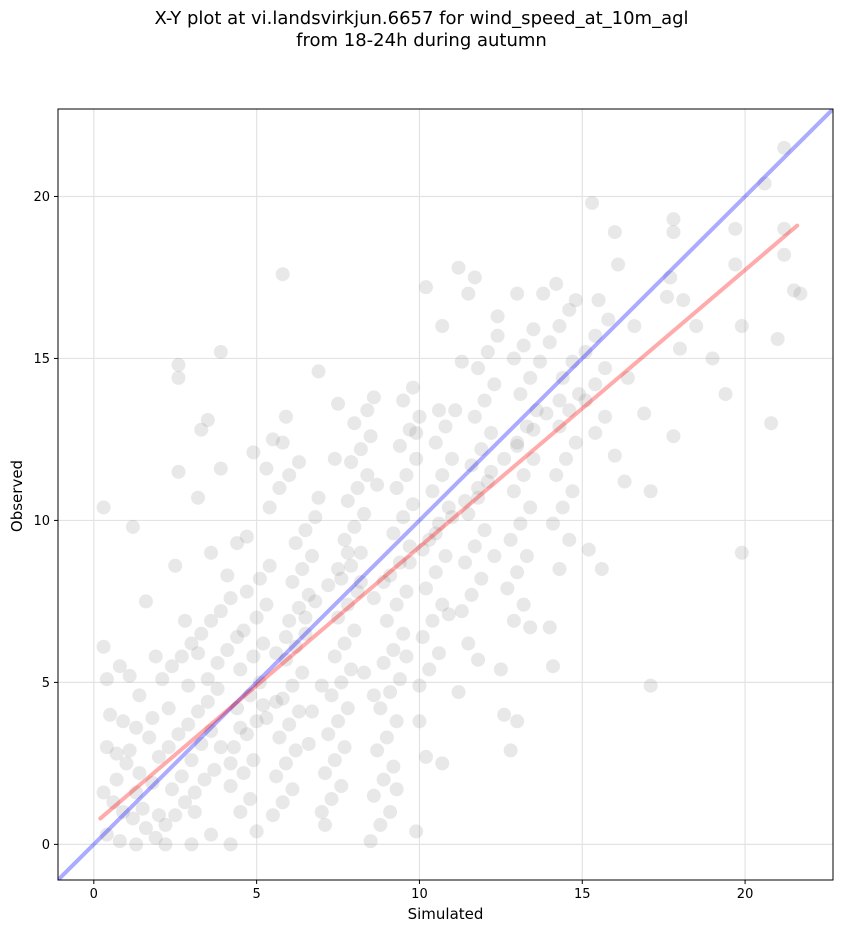 The height and width of the screenshot is (934, 843). Describe the element at coordinates (256, 894) in the screenshot. I see `x-tick-label: 5` at that location.